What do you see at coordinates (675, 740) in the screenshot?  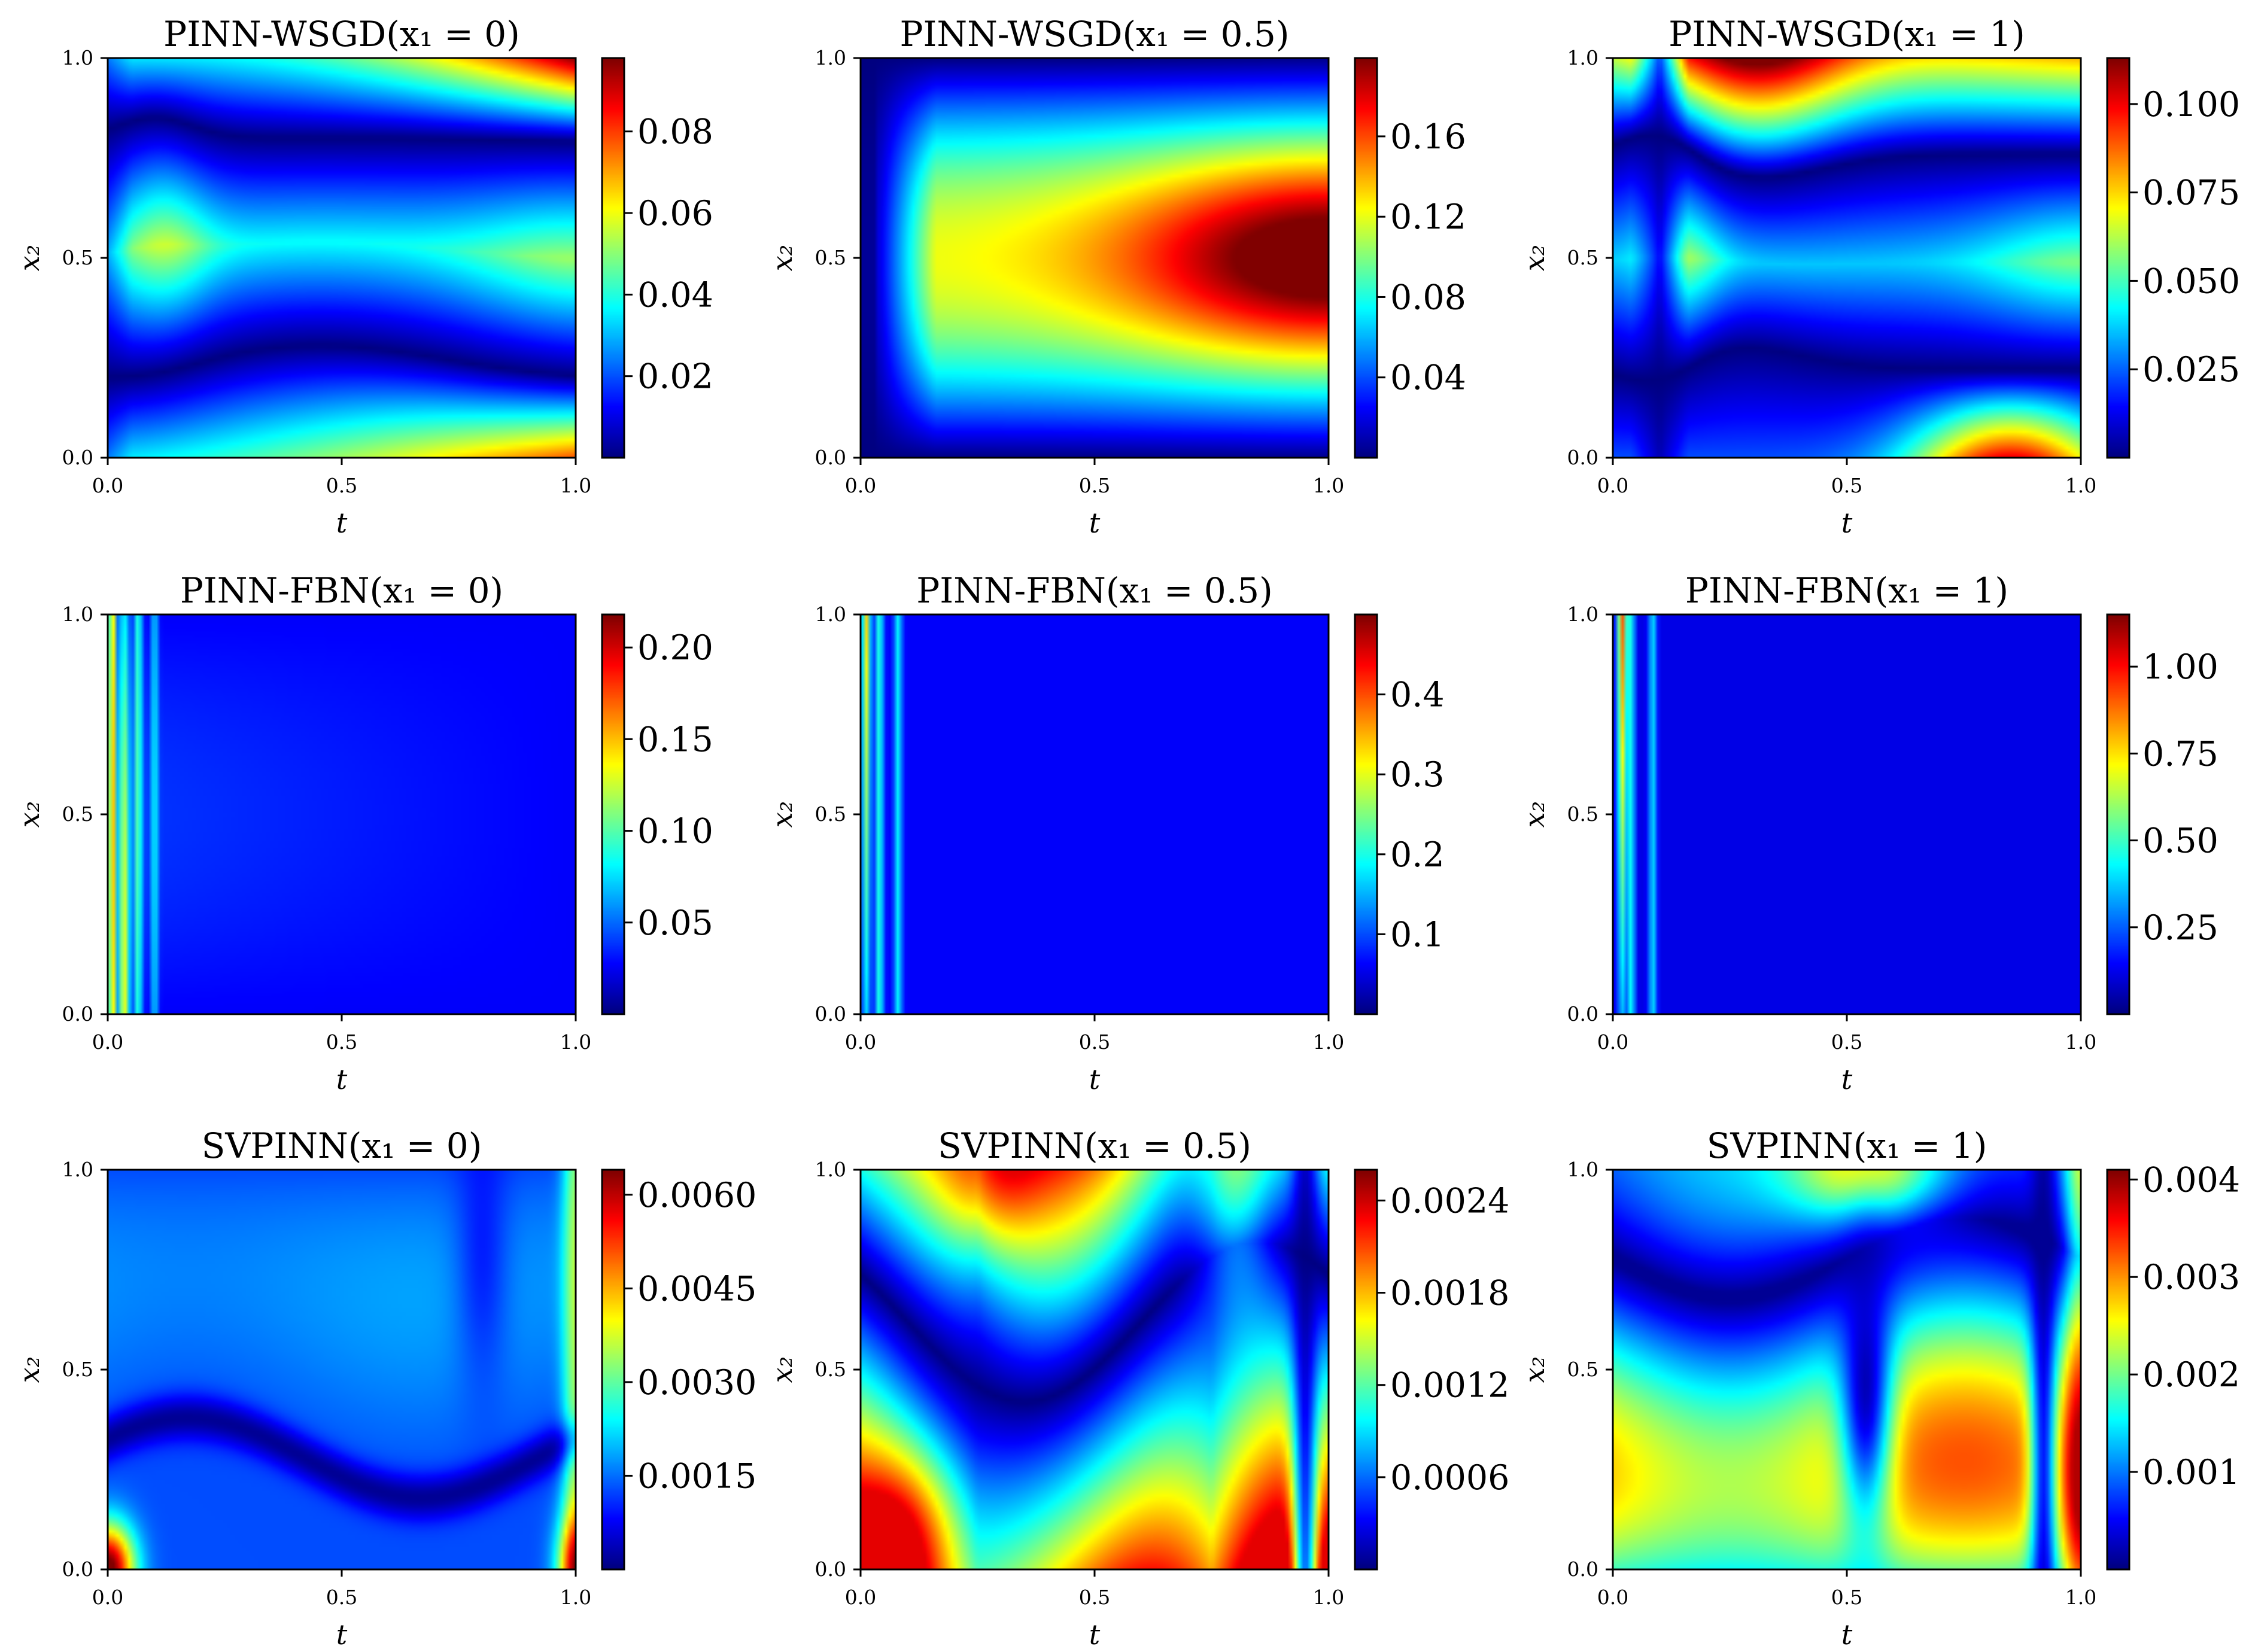 I see `colorbar-tick-label: 0.15` at bounding box center [675, 740].